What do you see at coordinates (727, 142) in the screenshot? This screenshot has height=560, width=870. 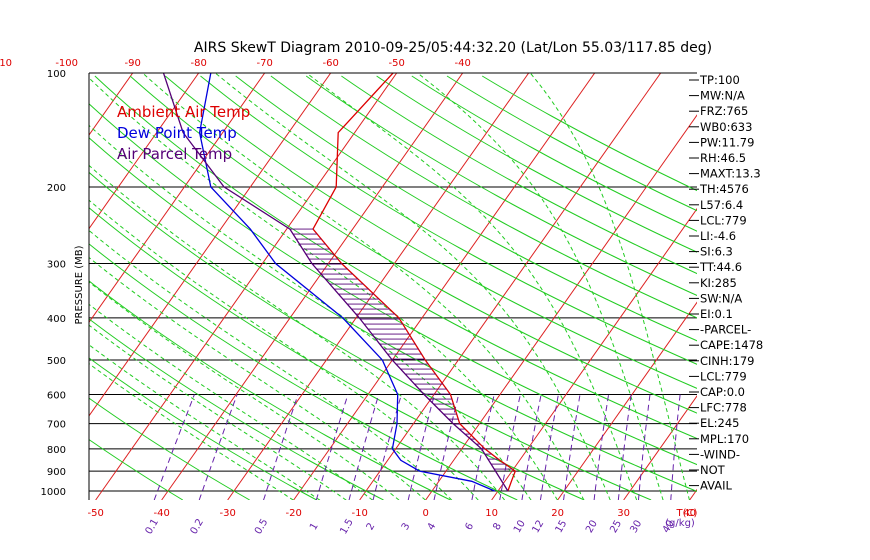 I see `stat-label: PW:11.79` at bounding box center [727, 142].